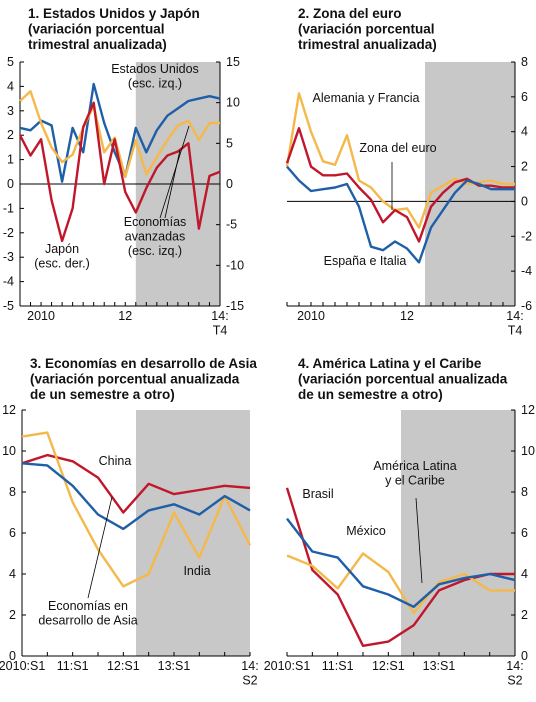 The height and width of the screenshot is (702, 536). Describe the element at coordinates (155, 76) in the screenshot. I see `series-label: Estados Unidos (esc. izq.)` at that location.